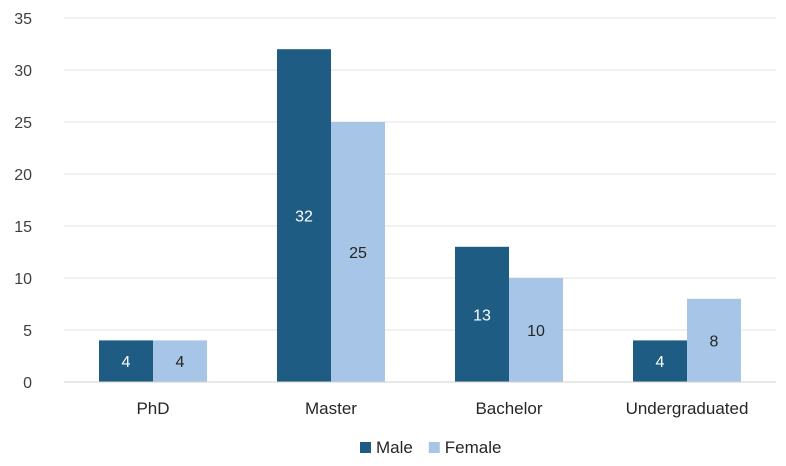 The height and width of the screenshot is (466, 786). What do you see at coordinates (23, 19) in the screenshot?
I see `y-tick-label: 35` at bounding box center [23, 19].